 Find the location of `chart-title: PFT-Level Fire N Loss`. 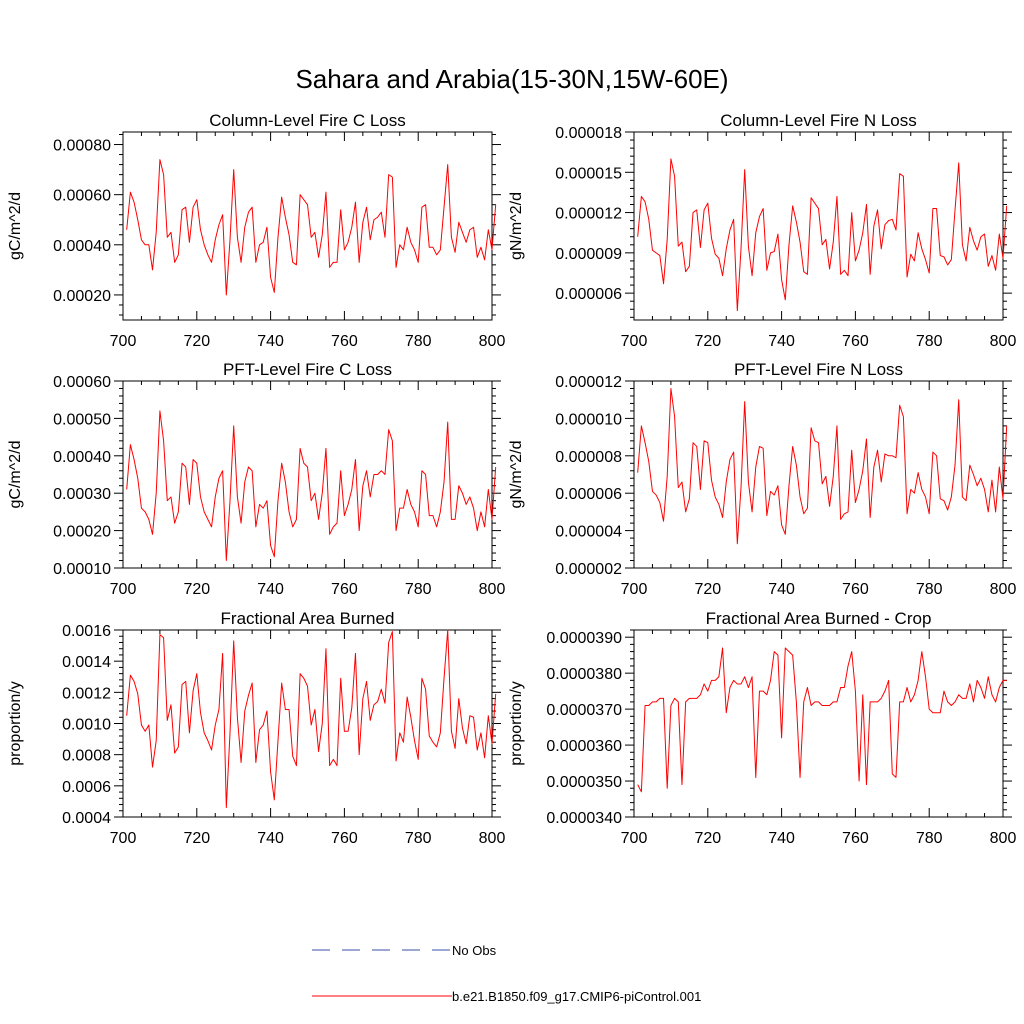

chart-title: PFT-Level Fire N Loss is located at coordinates (818, 369).